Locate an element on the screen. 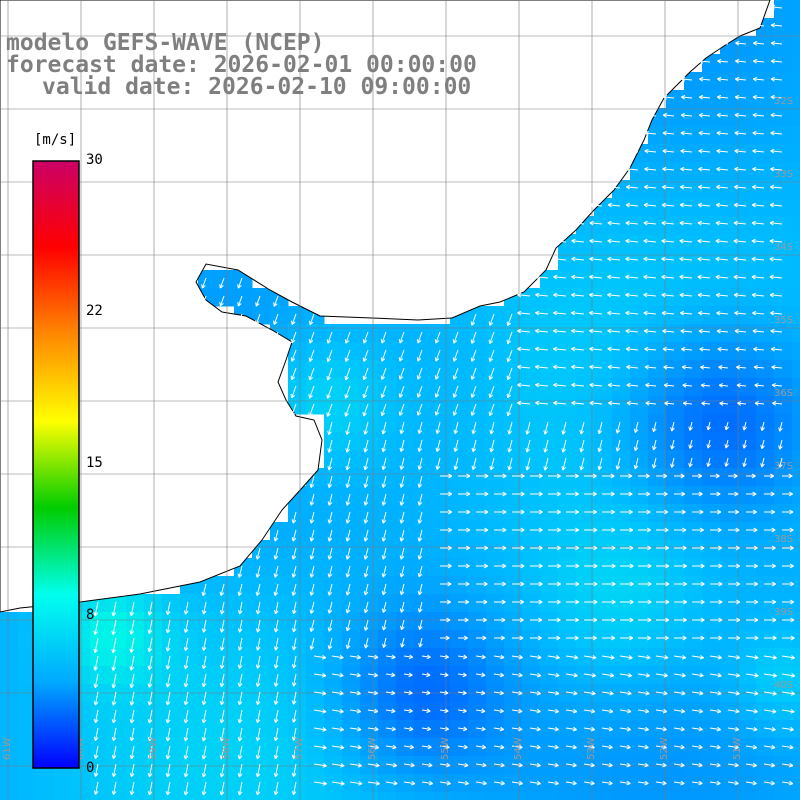 The height and width of the screenshot is (800, 800). longitude-label: 59W is located at coordinates (153, 748).